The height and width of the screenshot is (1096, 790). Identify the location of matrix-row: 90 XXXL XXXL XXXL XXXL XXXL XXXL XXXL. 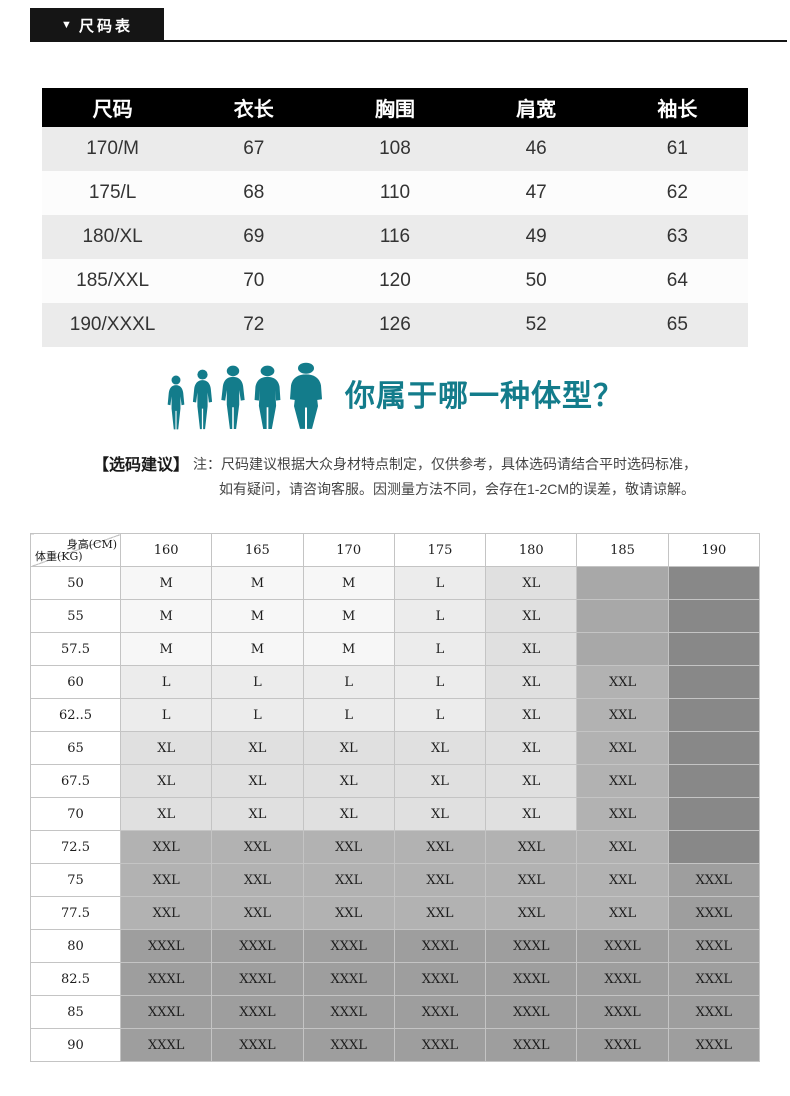
(395, 1045).